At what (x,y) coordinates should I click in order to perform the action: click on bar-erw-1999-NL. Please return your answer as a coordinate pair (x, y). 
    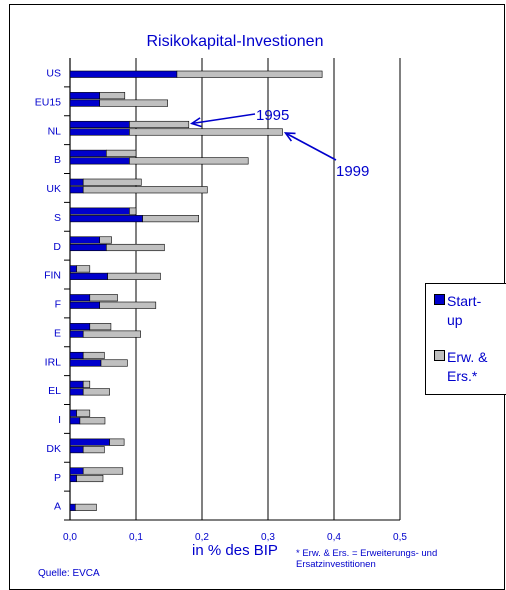
    Looking at the image, I should click on (206, 132).